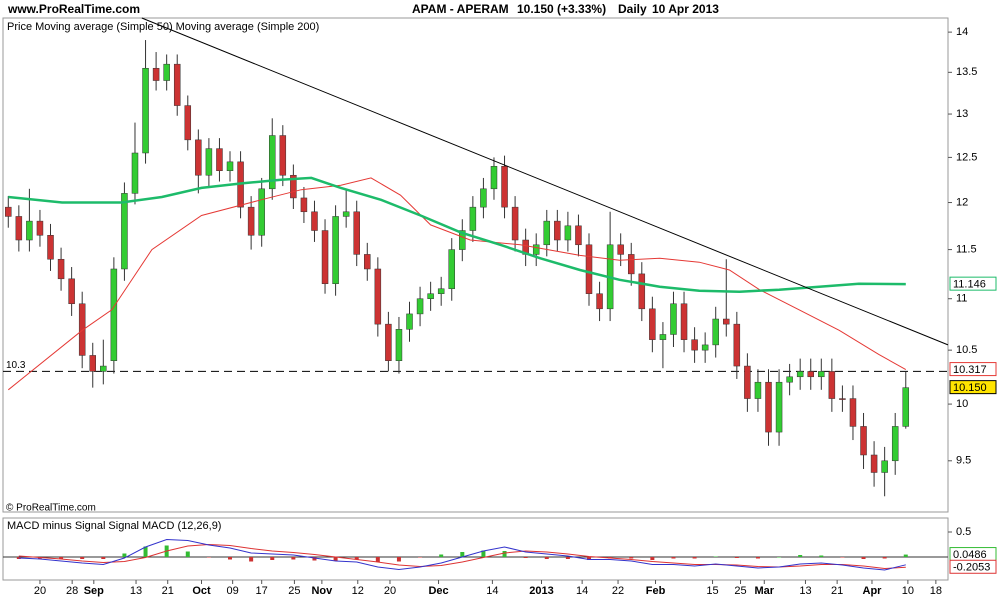  I want to click on legend-entry: Moving average (Simple 200), so click(248, 27).